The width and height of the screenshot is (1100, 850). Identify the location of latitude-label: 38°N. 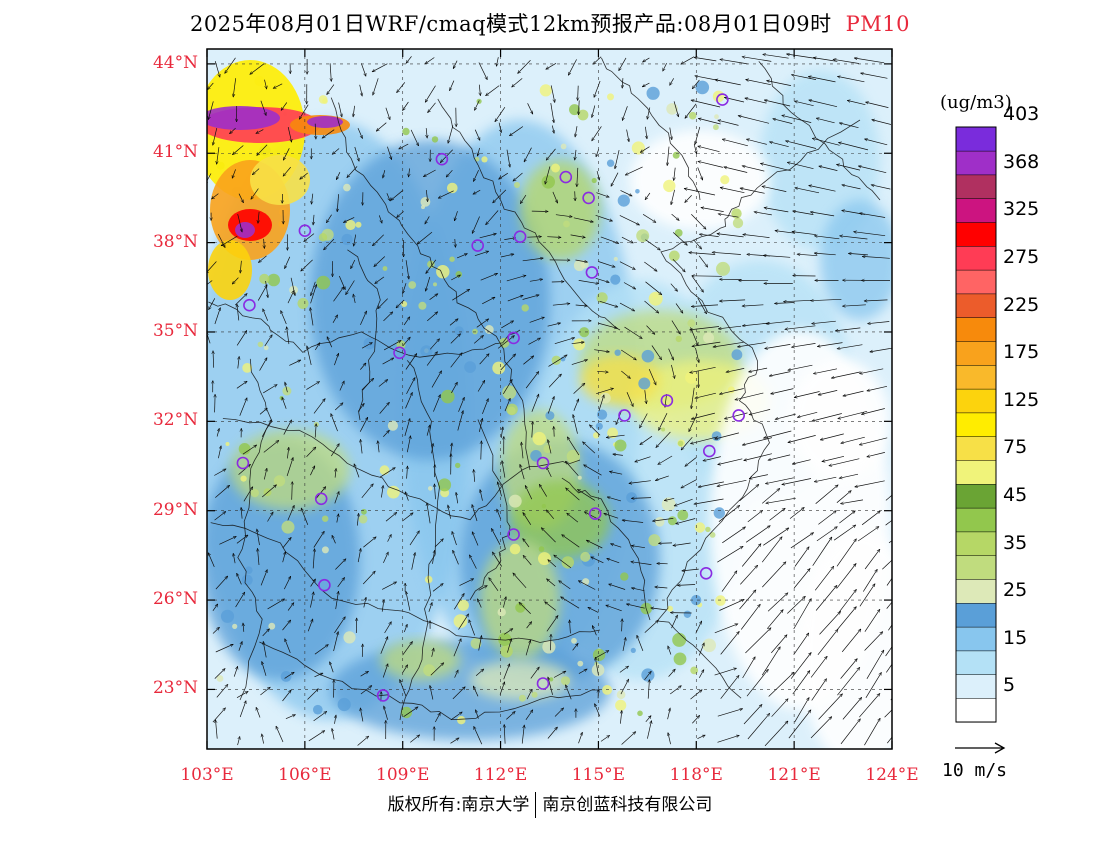
(175, 241).